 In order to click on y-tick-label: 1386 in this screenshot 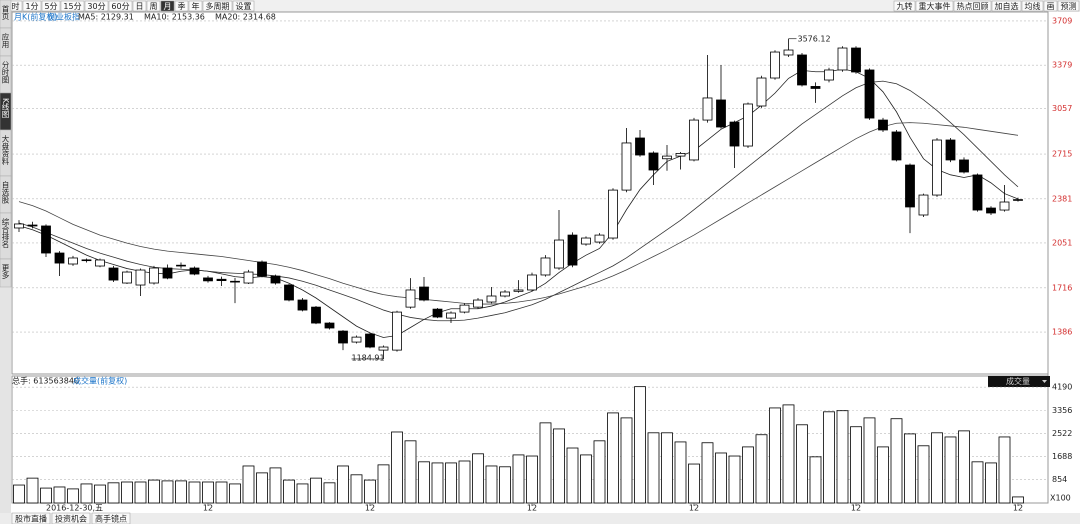, I will do `click(1062, 332)`.